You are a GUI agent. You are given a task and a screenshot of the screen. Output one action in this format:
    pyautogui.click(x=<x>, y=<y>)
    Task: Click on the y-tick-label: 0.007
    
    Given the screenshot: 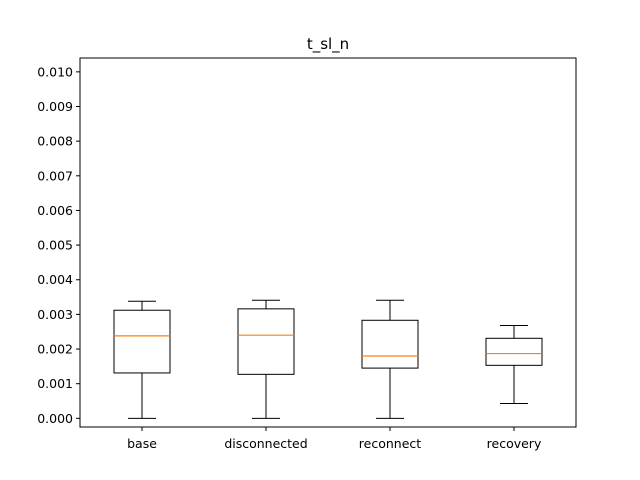 What is the action you would take?
    pyautogui.click(x=55, y=175)
    